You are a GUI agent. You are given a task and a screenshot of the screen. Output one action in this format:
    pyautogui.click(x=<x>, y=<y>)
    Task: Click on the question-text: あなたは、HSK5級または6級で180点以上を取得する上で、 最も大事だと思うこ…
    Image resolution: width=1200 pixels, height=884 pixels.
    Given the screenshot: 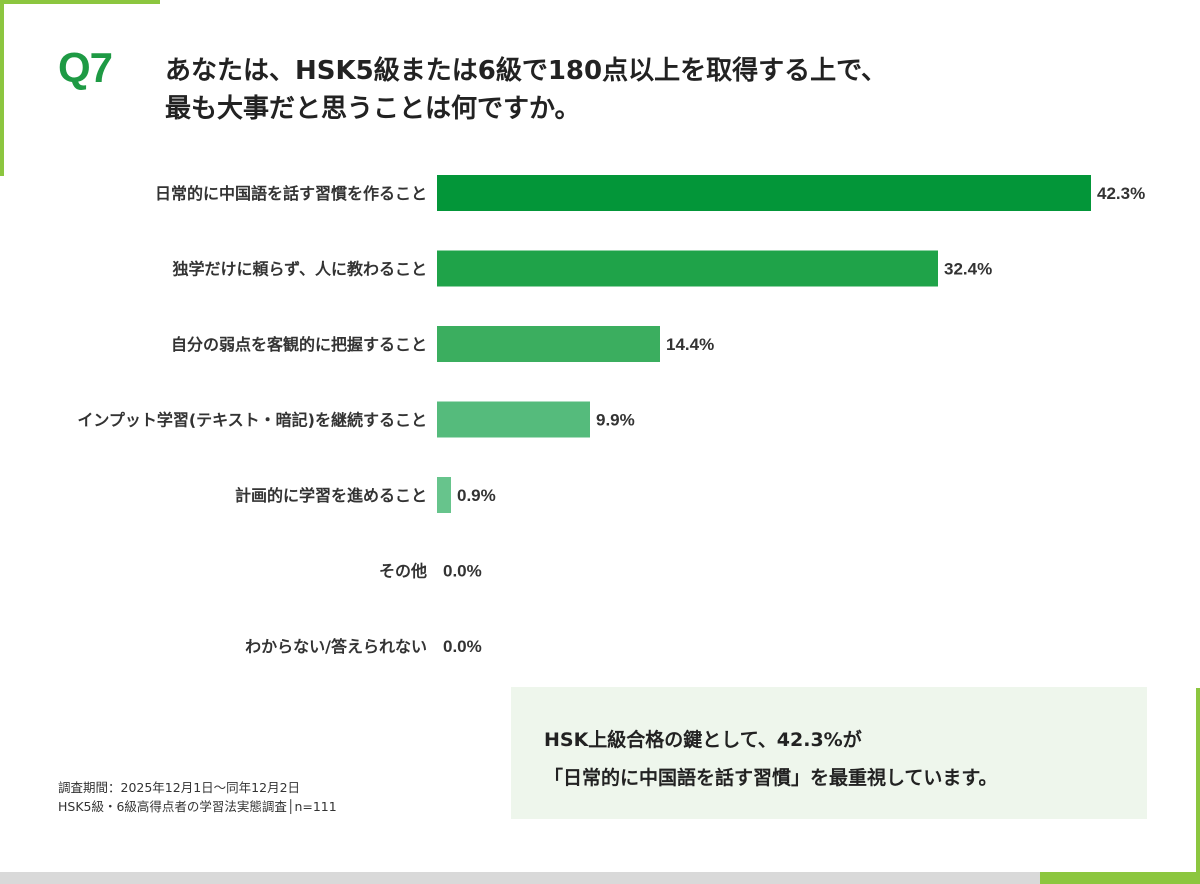 What is the action you would take?
    pyautogui.click(x=526, y=90)
    